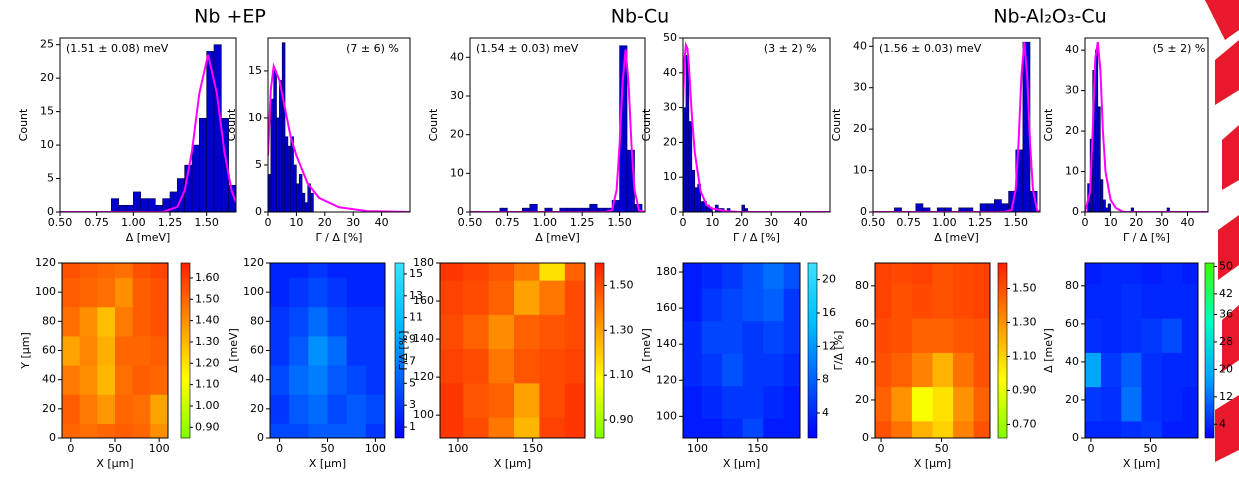 The image size is (1239, 477). I want to click on y-tick-label: 160, so click(423, 300).